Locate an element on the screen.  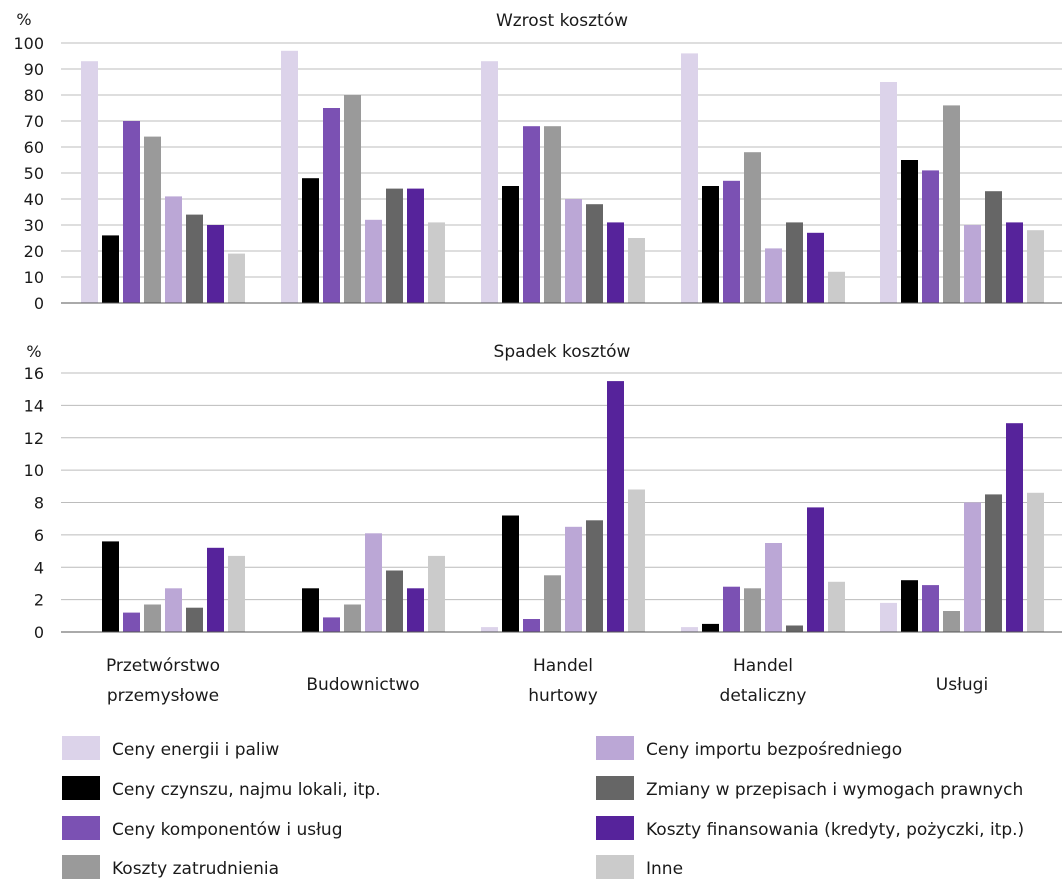
y-axis-ticks: 0 10 20 30 40 50 60 70 80 90 100 is located at coordinates (28, 173).